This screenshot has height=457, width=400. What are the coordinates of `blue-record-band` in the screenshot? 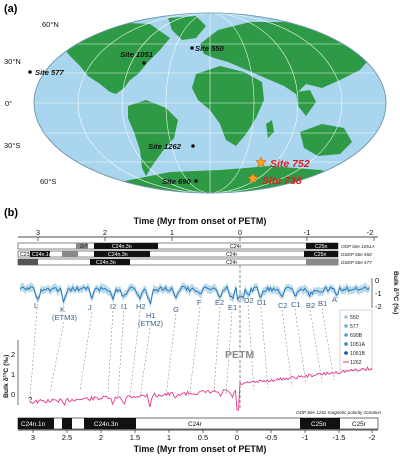 It's located at (195, 295).